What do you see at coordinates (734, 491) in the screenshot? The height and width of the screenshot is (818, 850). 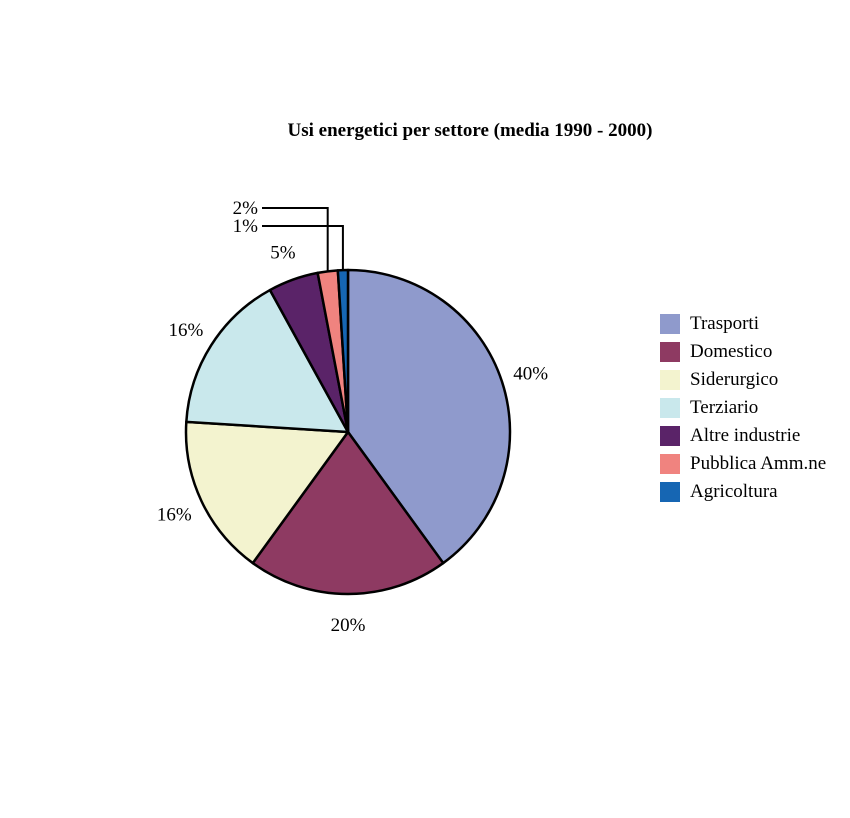 I see `legend-label: Agricoltura` at bounding box center [734, 491].